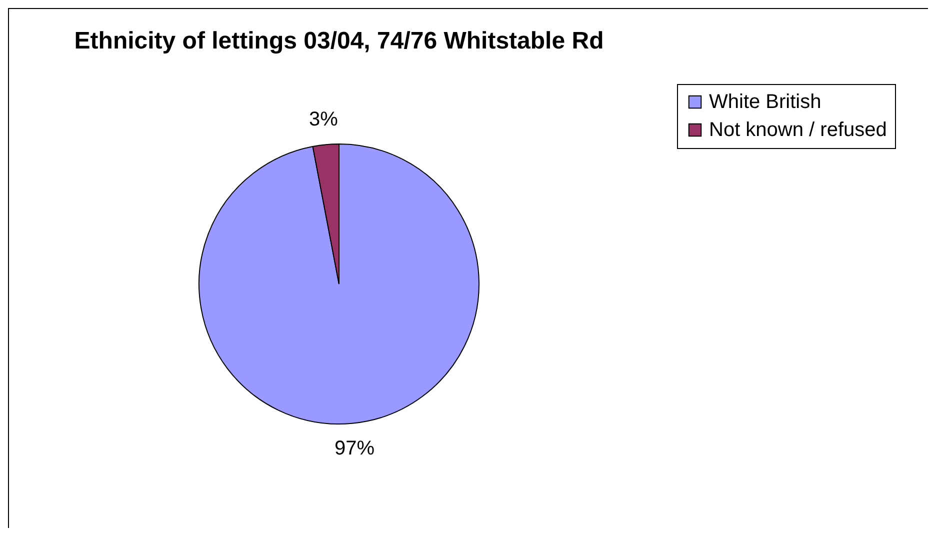 The height and width of the screenshot is (535, 932). What do you see at coordinates (323, 119) in the screenshot?
I see `data-label: 3%` at bounding box center [323, 119].